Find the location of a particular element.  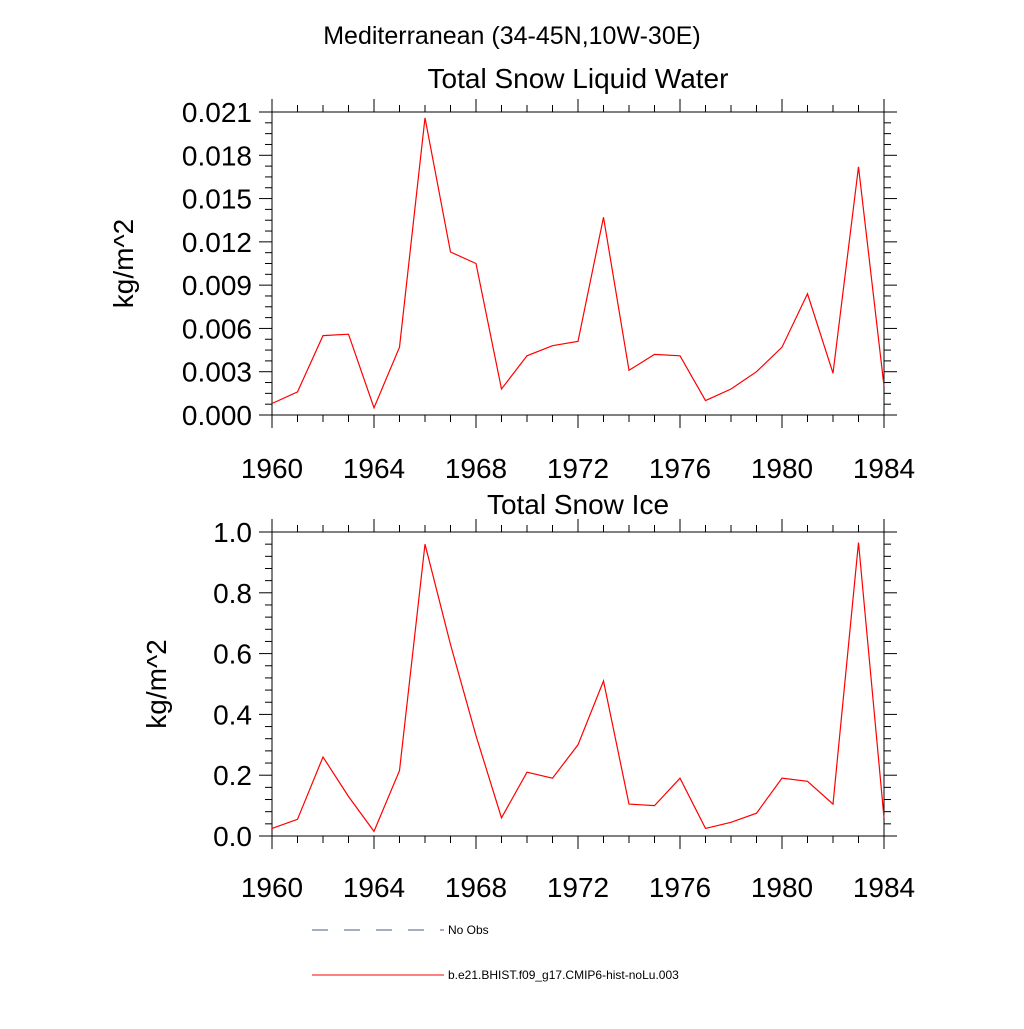

y-tick-label: 0.021 is located at coordinates (217, 112).